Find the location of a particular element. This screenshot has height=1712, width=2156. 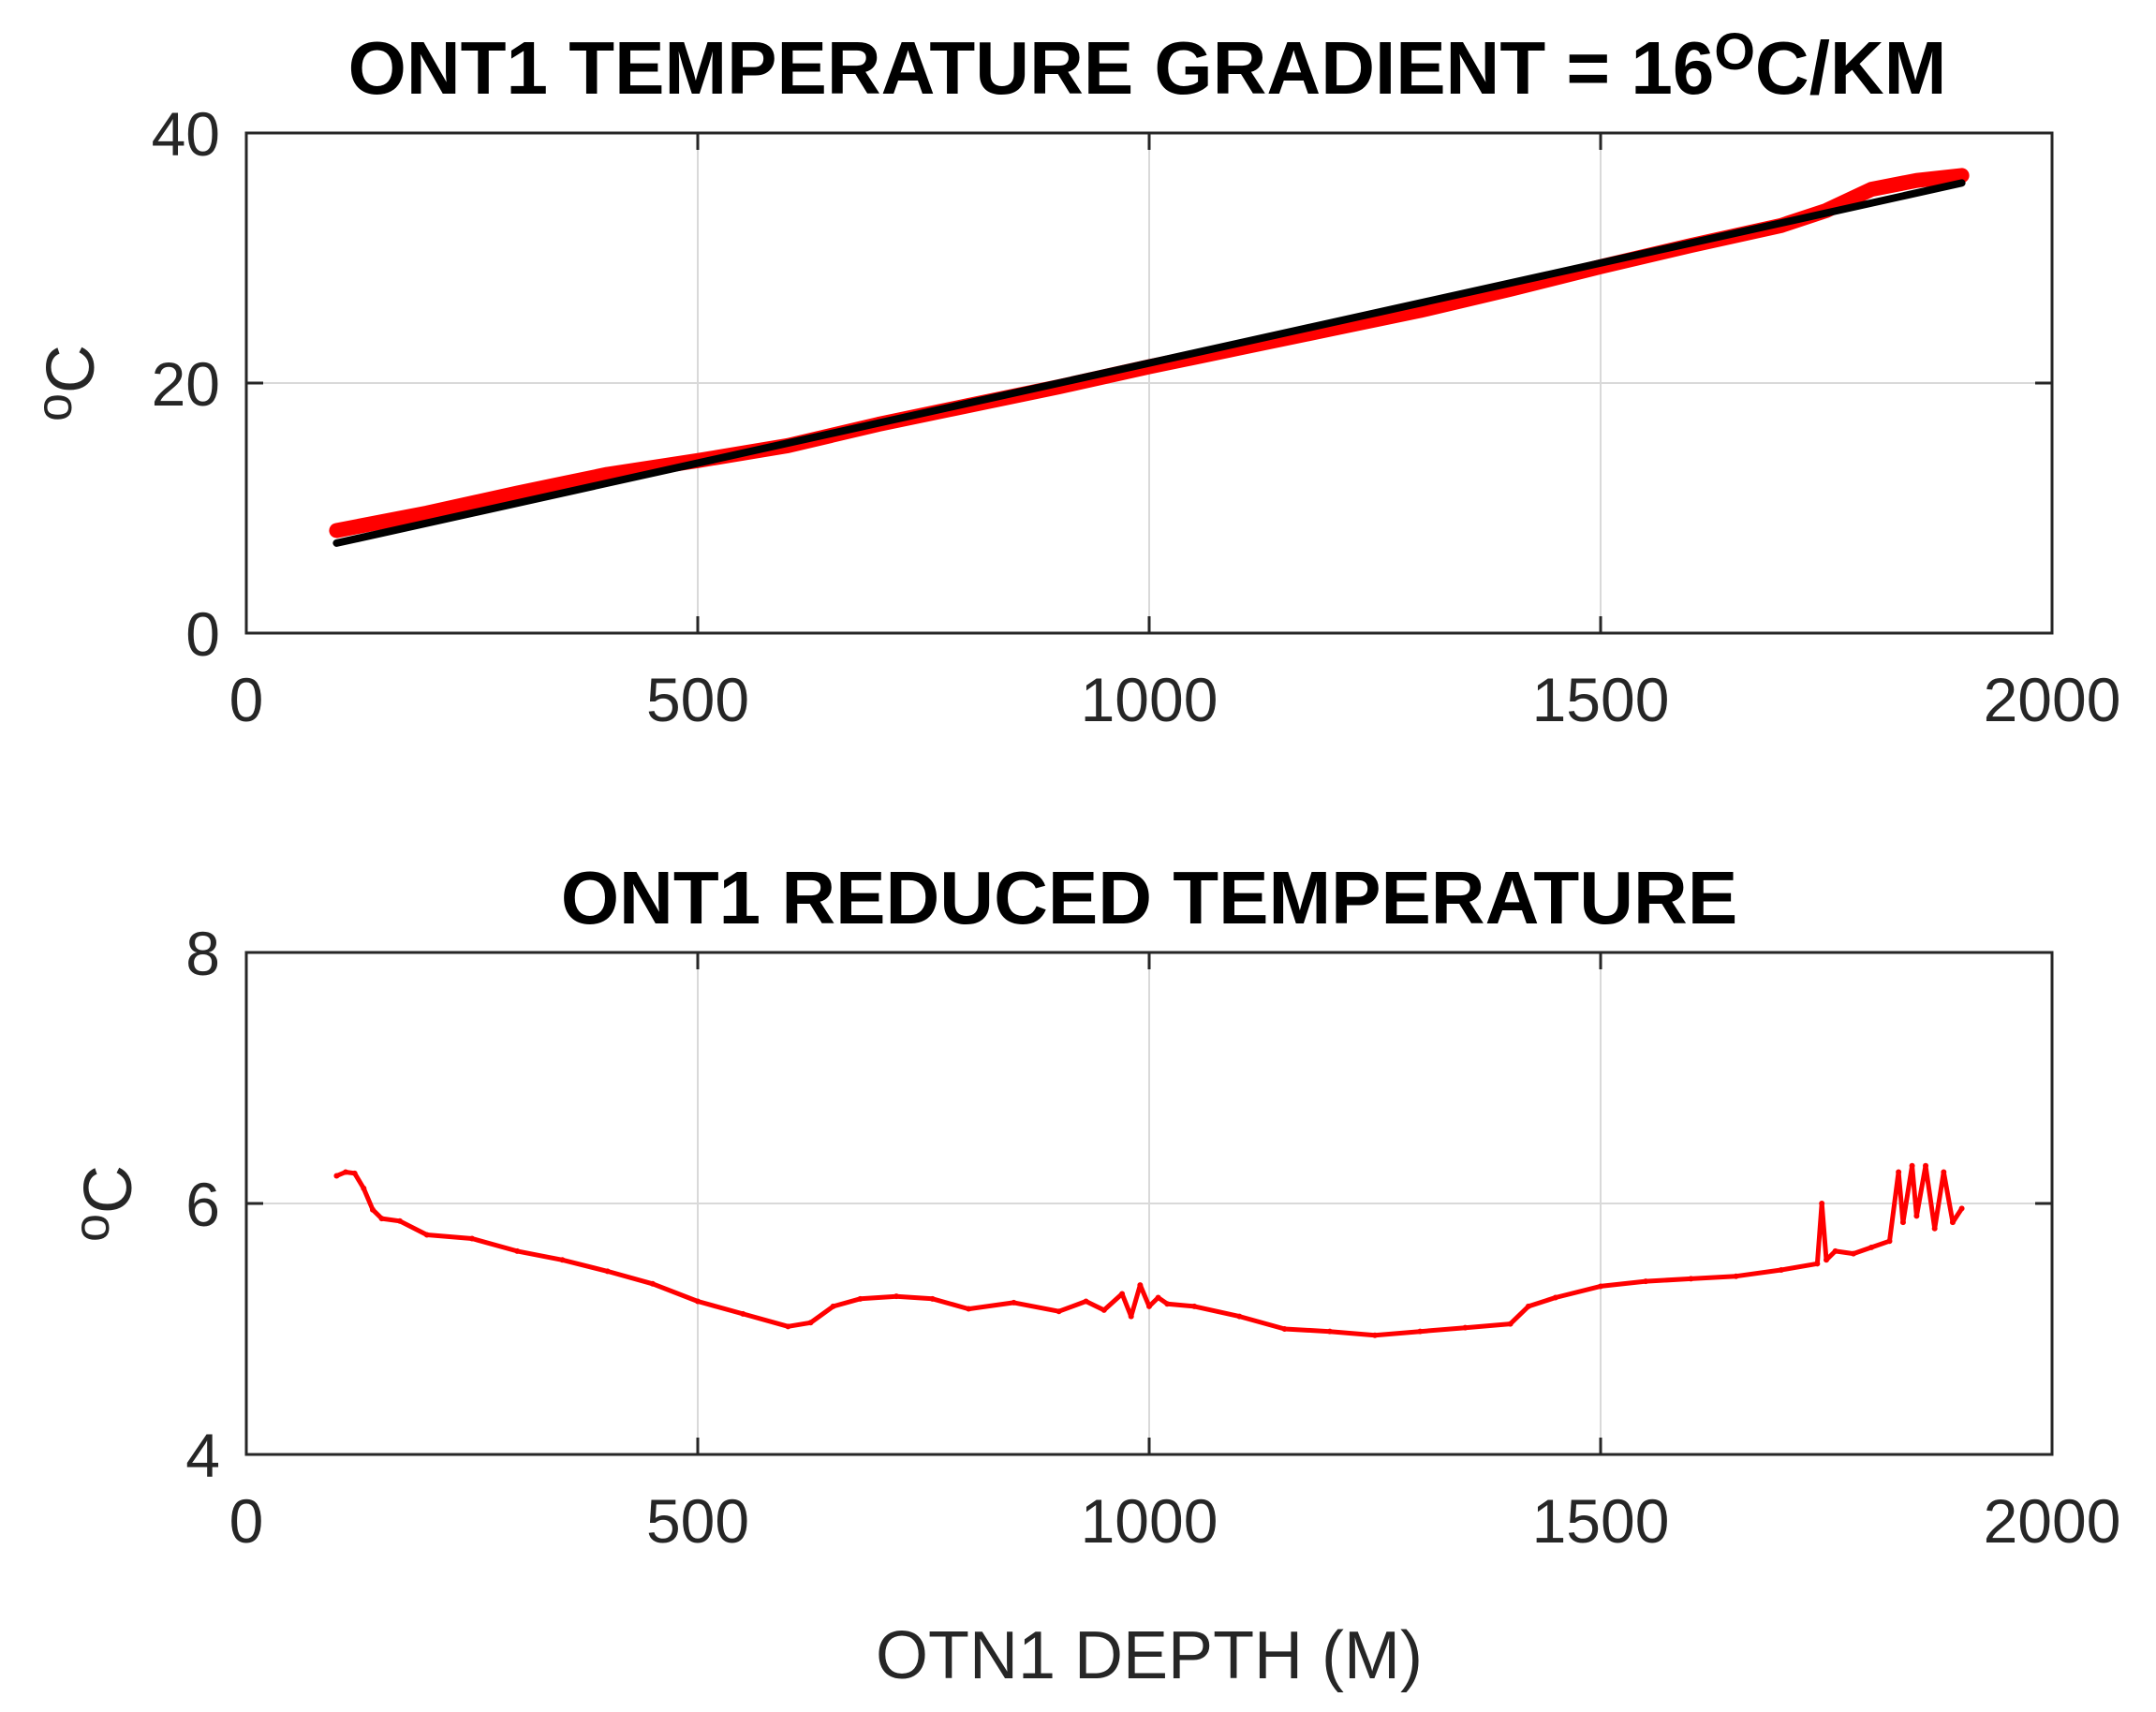

x-axis-label: OTN1 DEPTH (M) is located at coordinates (1149, 1655).